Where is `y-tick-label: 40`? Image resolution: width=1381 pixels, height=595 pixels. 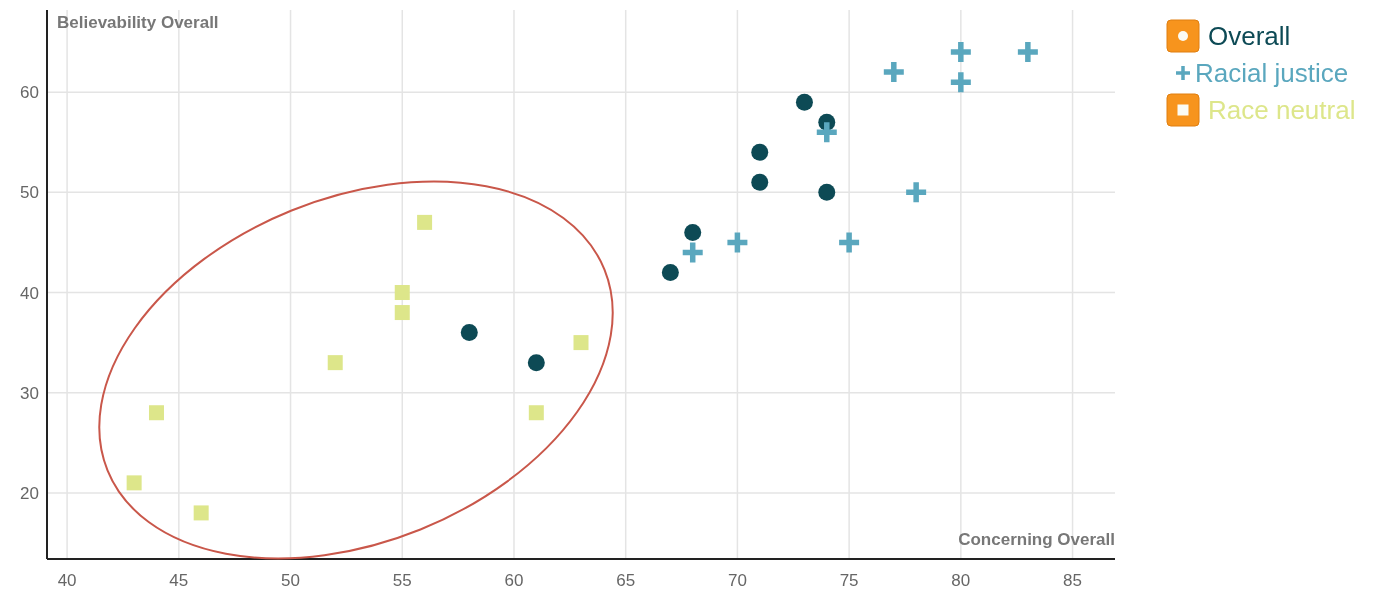 y-tick-label: 40 is located at coordinates (29, 293).